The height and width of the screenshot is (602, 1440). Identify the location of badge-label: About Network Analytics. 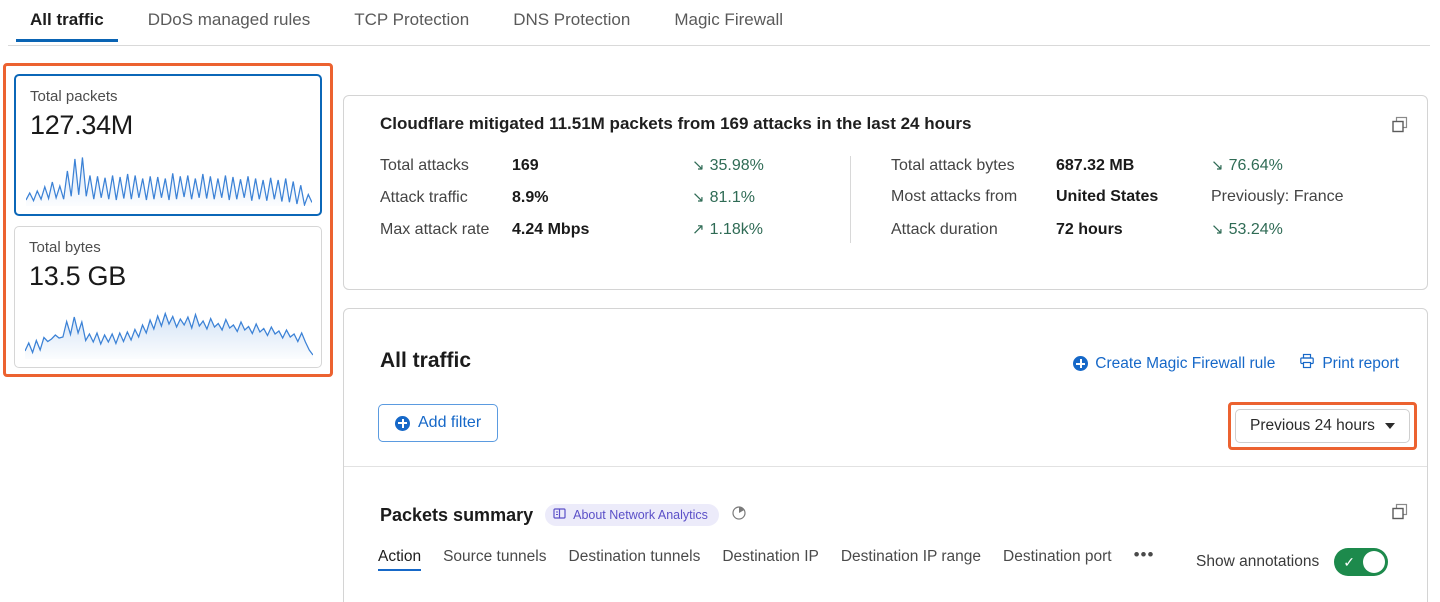
(640, 515).